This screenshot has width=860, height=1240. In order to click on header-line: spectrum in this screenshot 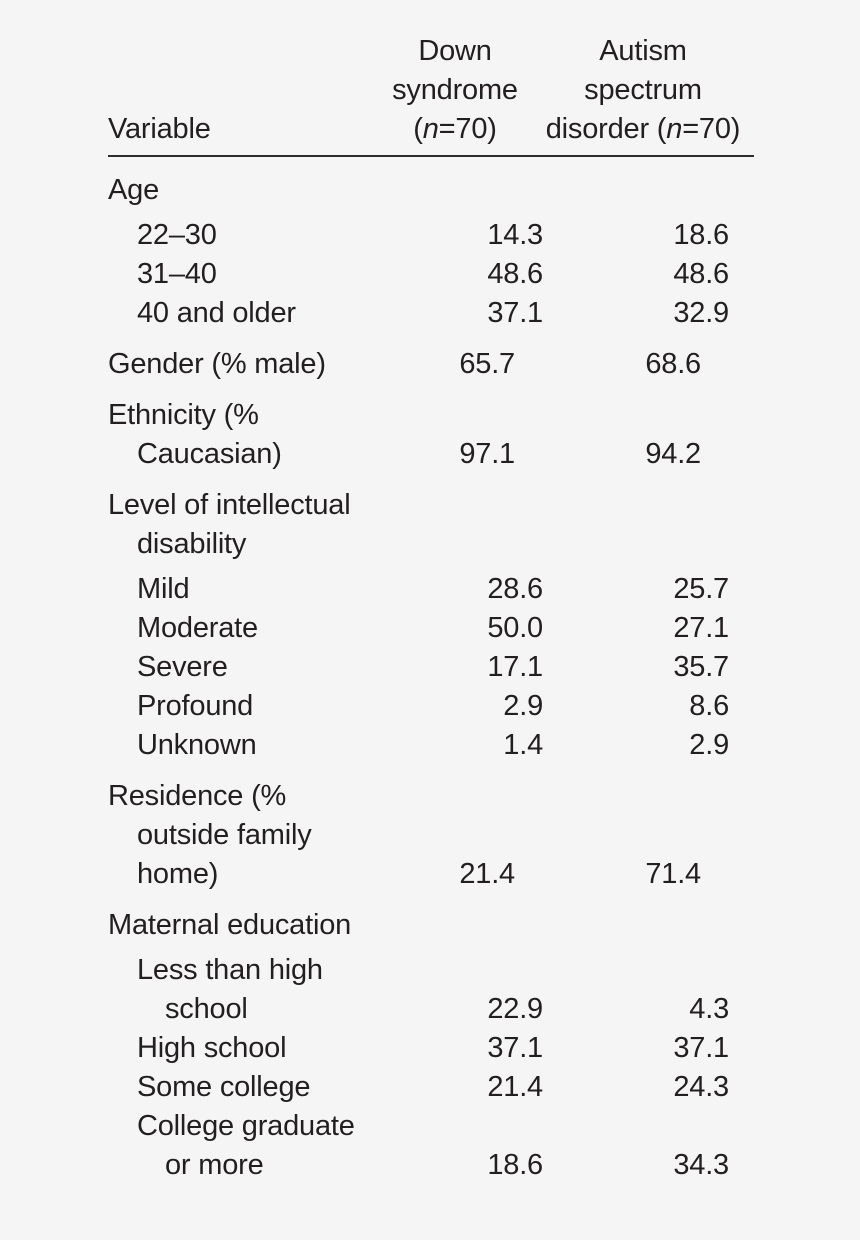, I will do `click(643, 90)`.